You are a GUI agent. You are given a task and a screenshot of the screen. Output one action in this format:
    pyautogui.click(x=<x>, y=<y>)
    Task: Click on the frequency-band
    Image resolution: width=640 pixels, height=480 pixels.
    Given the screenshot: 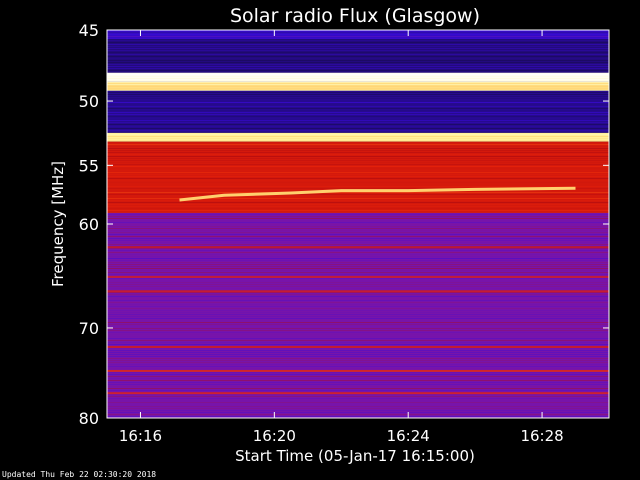 What is the action you would take?
    pyautogui.click(x=358, y=111)
    